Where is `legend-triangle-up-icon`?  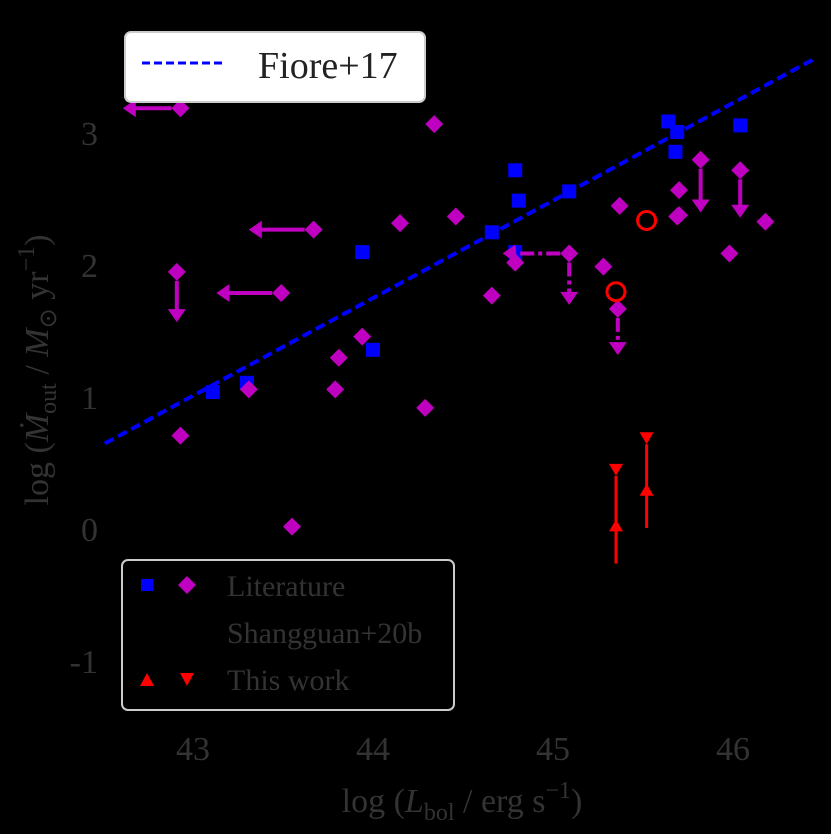 legend-triangle-up-icon is located at coordinates (147, 679).